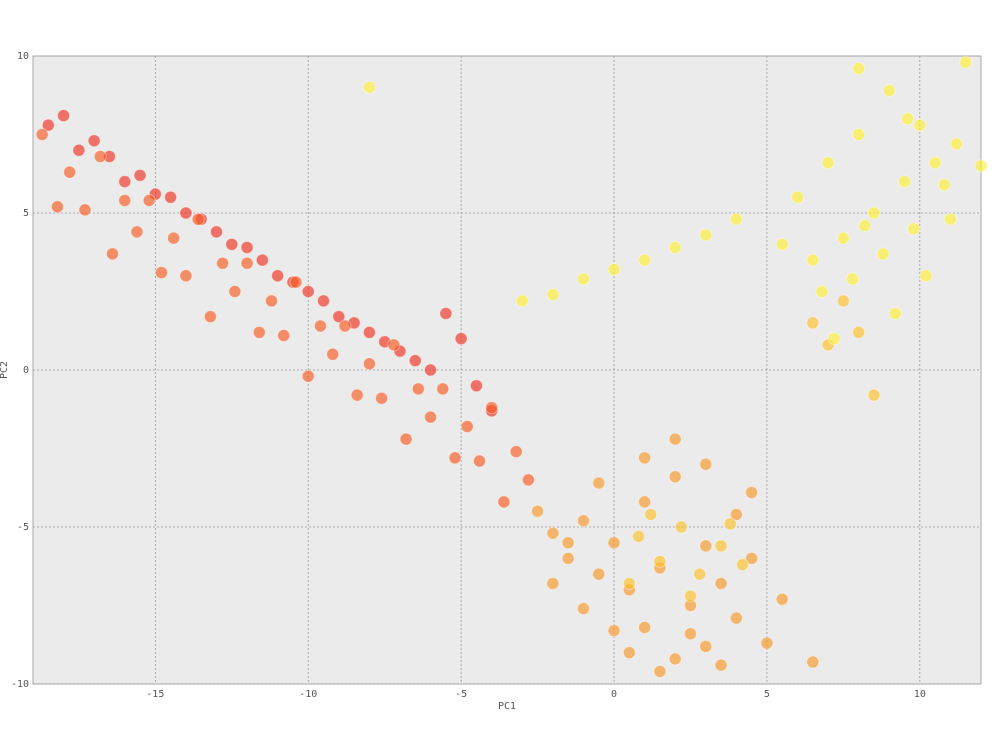 The height and width of the screenshot is (750, 1000). Describe the element at coordinates (26, 370) in the screenshot. I see `y-tick-label: 0` at that location.